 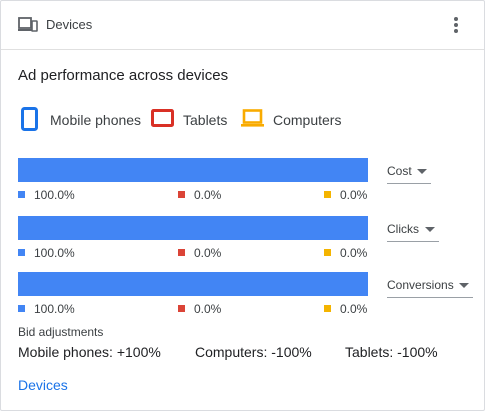 What do you see at coordinates (252, 118) in the screenshot?
I see `computer-icon` at bounding box center [252, 118].